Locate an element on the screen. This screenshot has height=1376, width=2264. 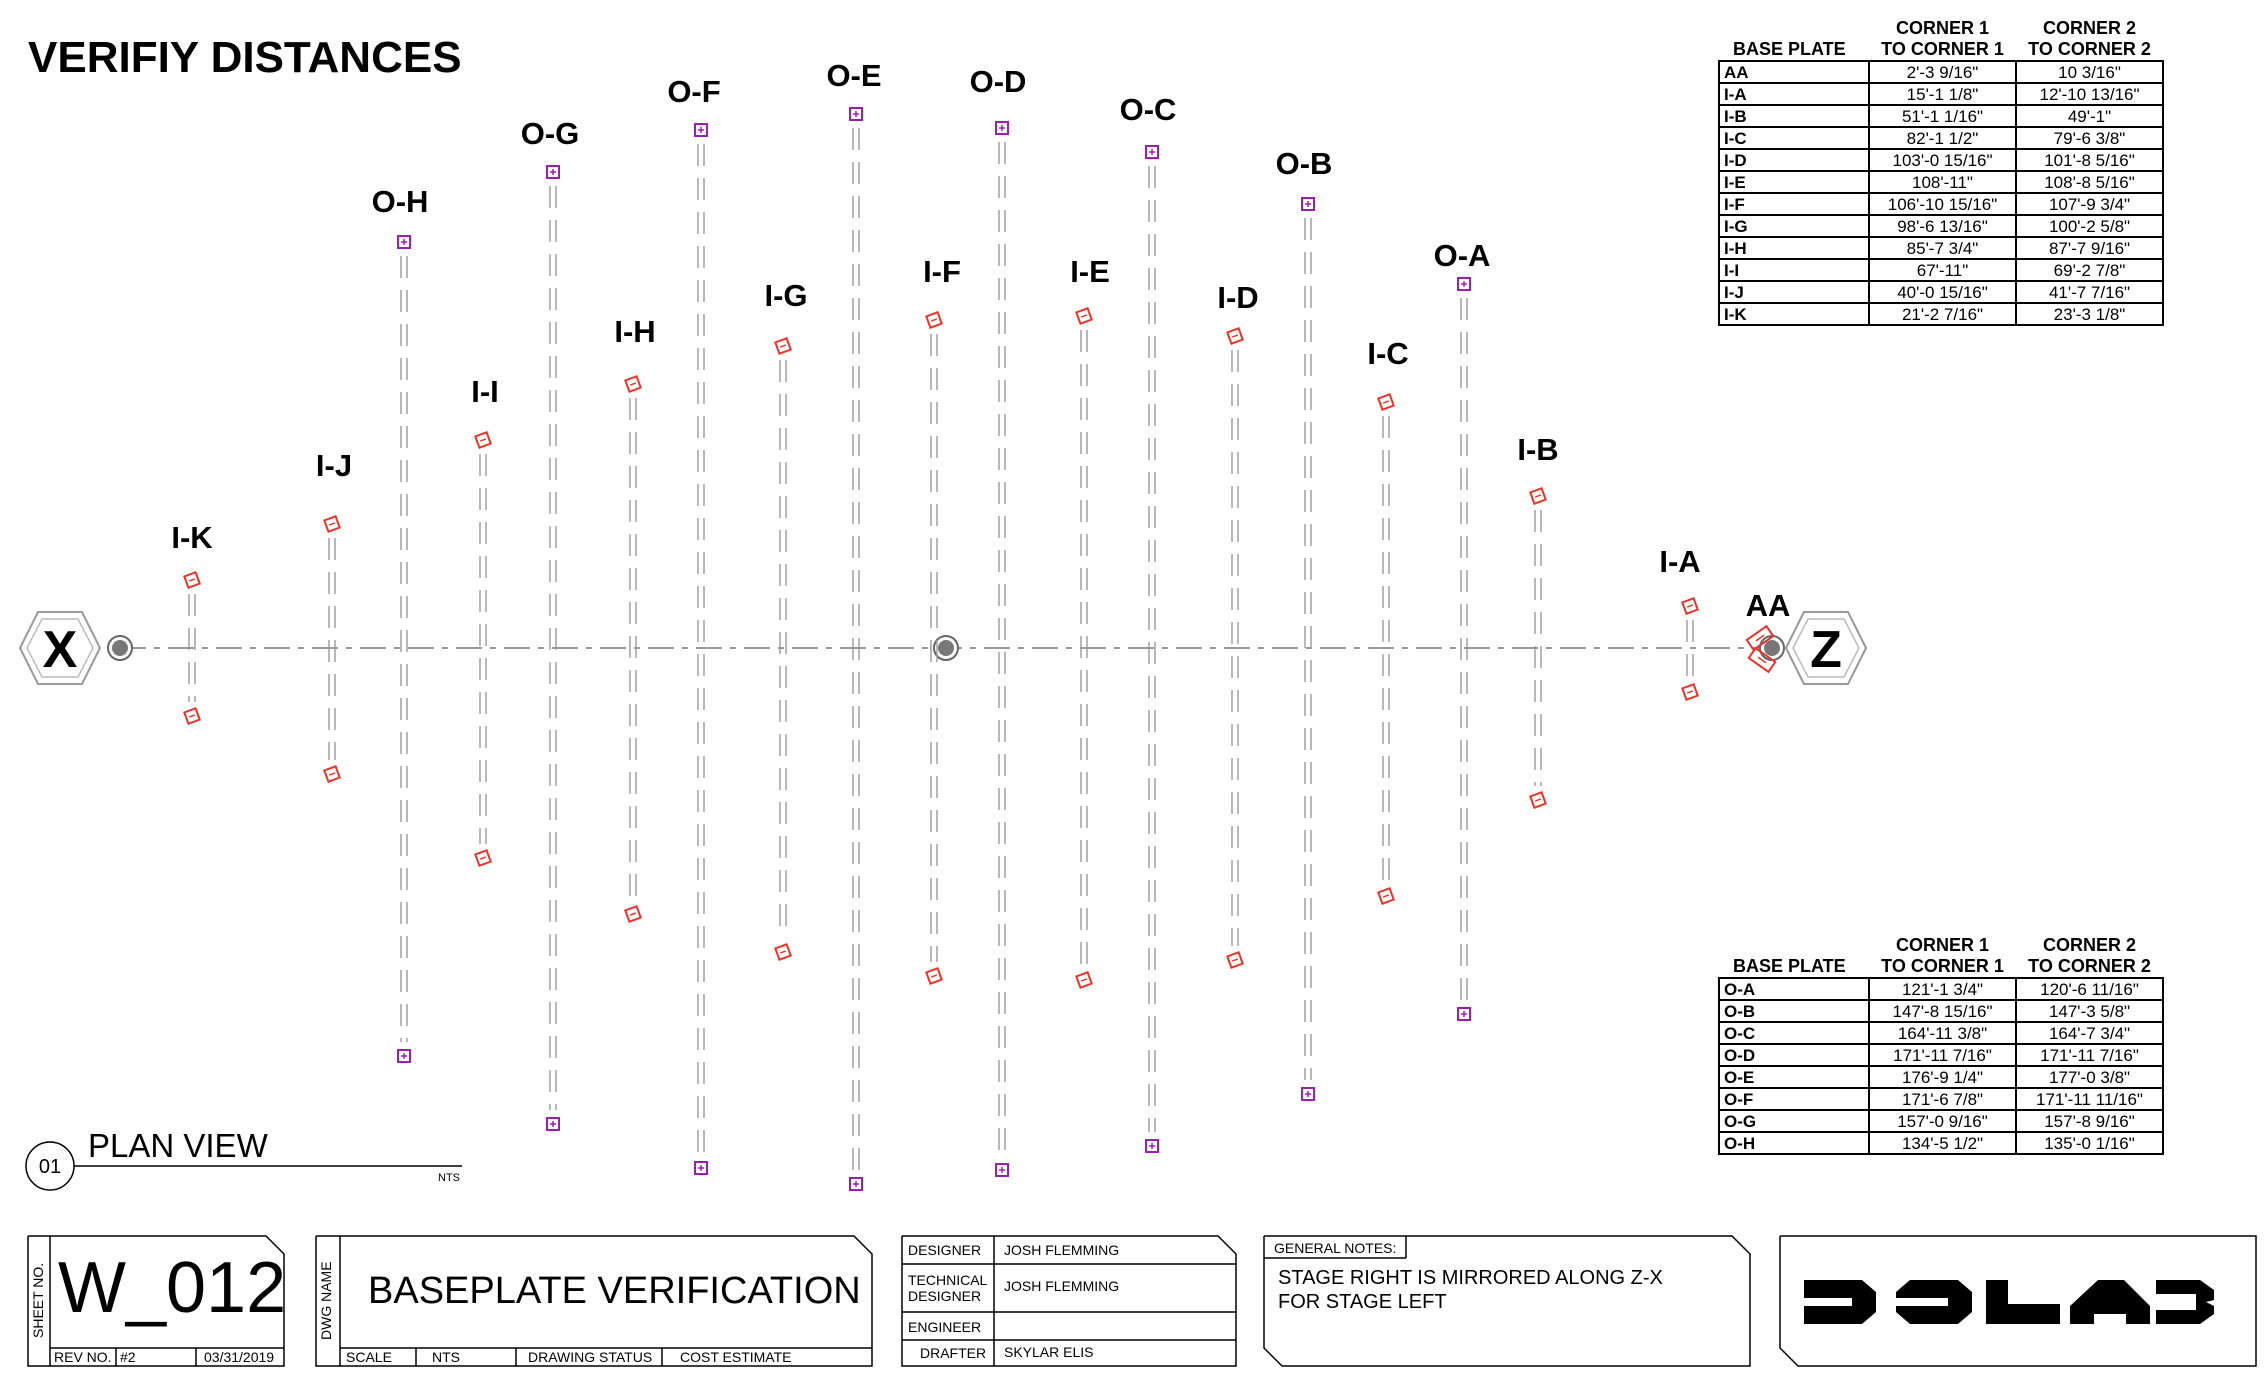
inner-table-row: I-C 82'-1 1/2" 79'-6 3/8" is located at coordinates (1941, 138).